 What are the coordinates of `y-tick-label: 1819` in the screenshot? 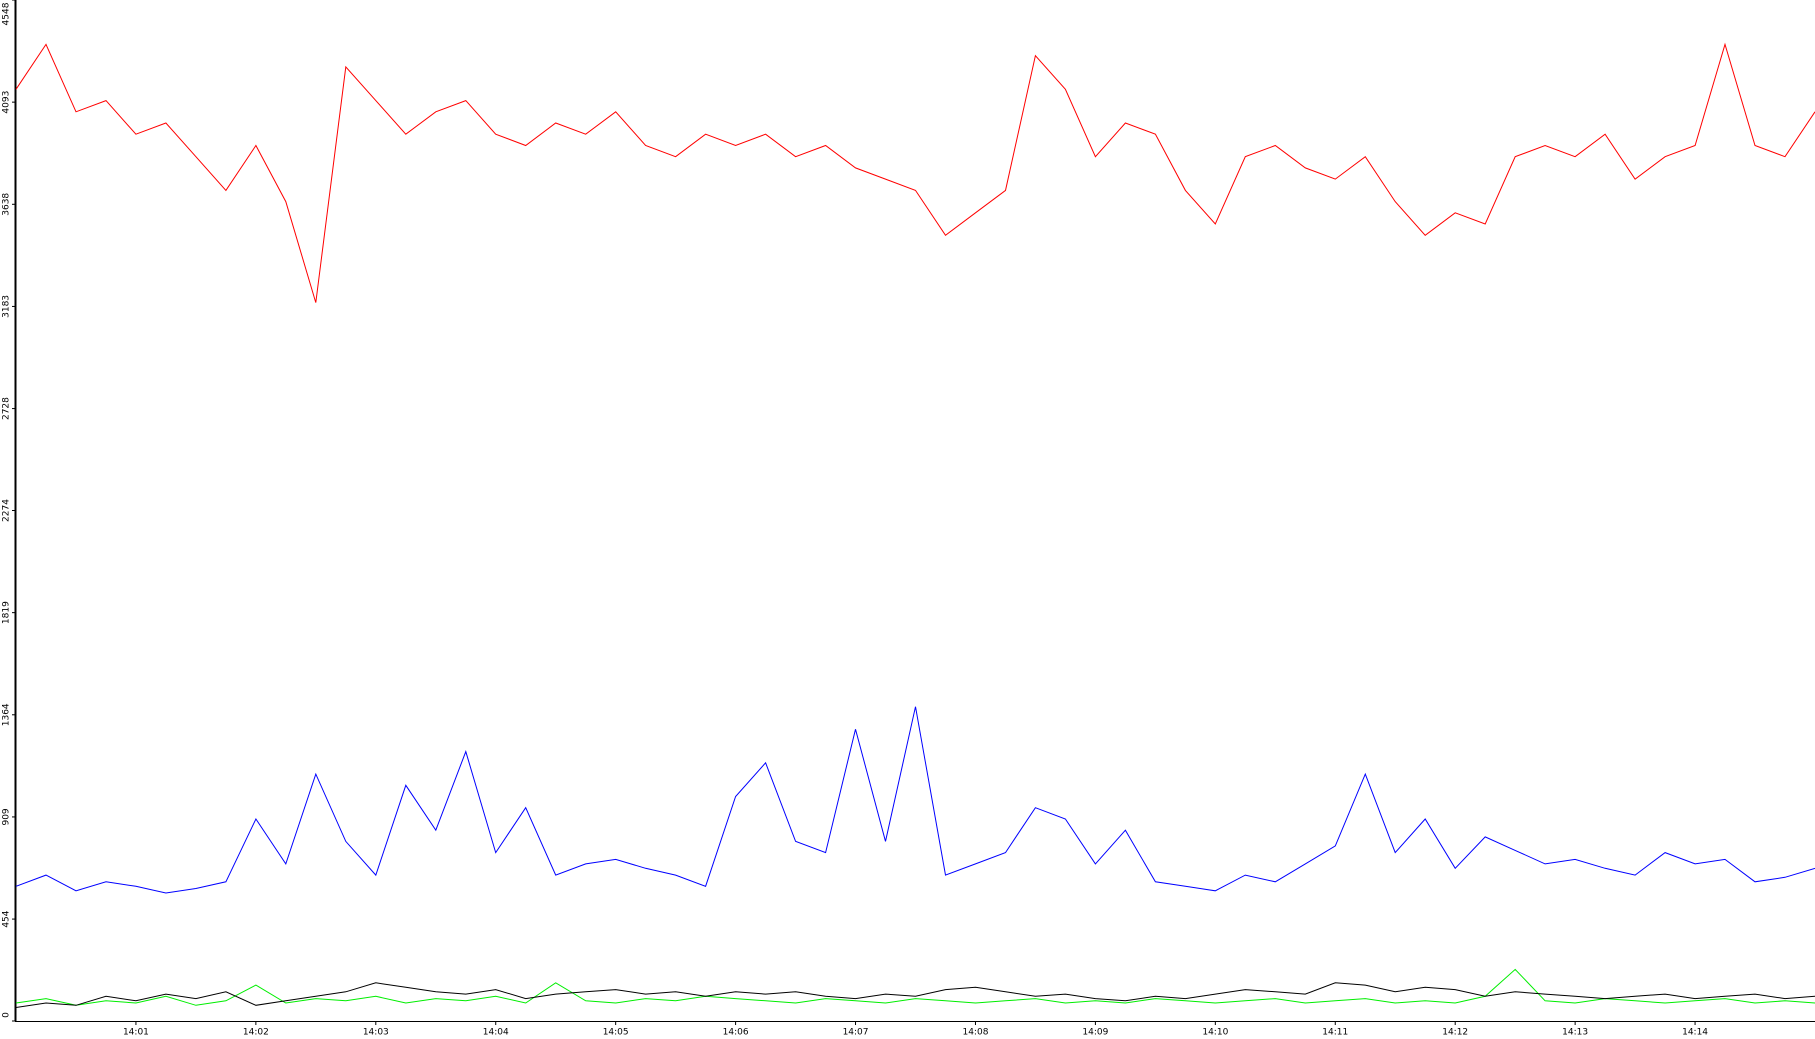 It's located at (7, 612).